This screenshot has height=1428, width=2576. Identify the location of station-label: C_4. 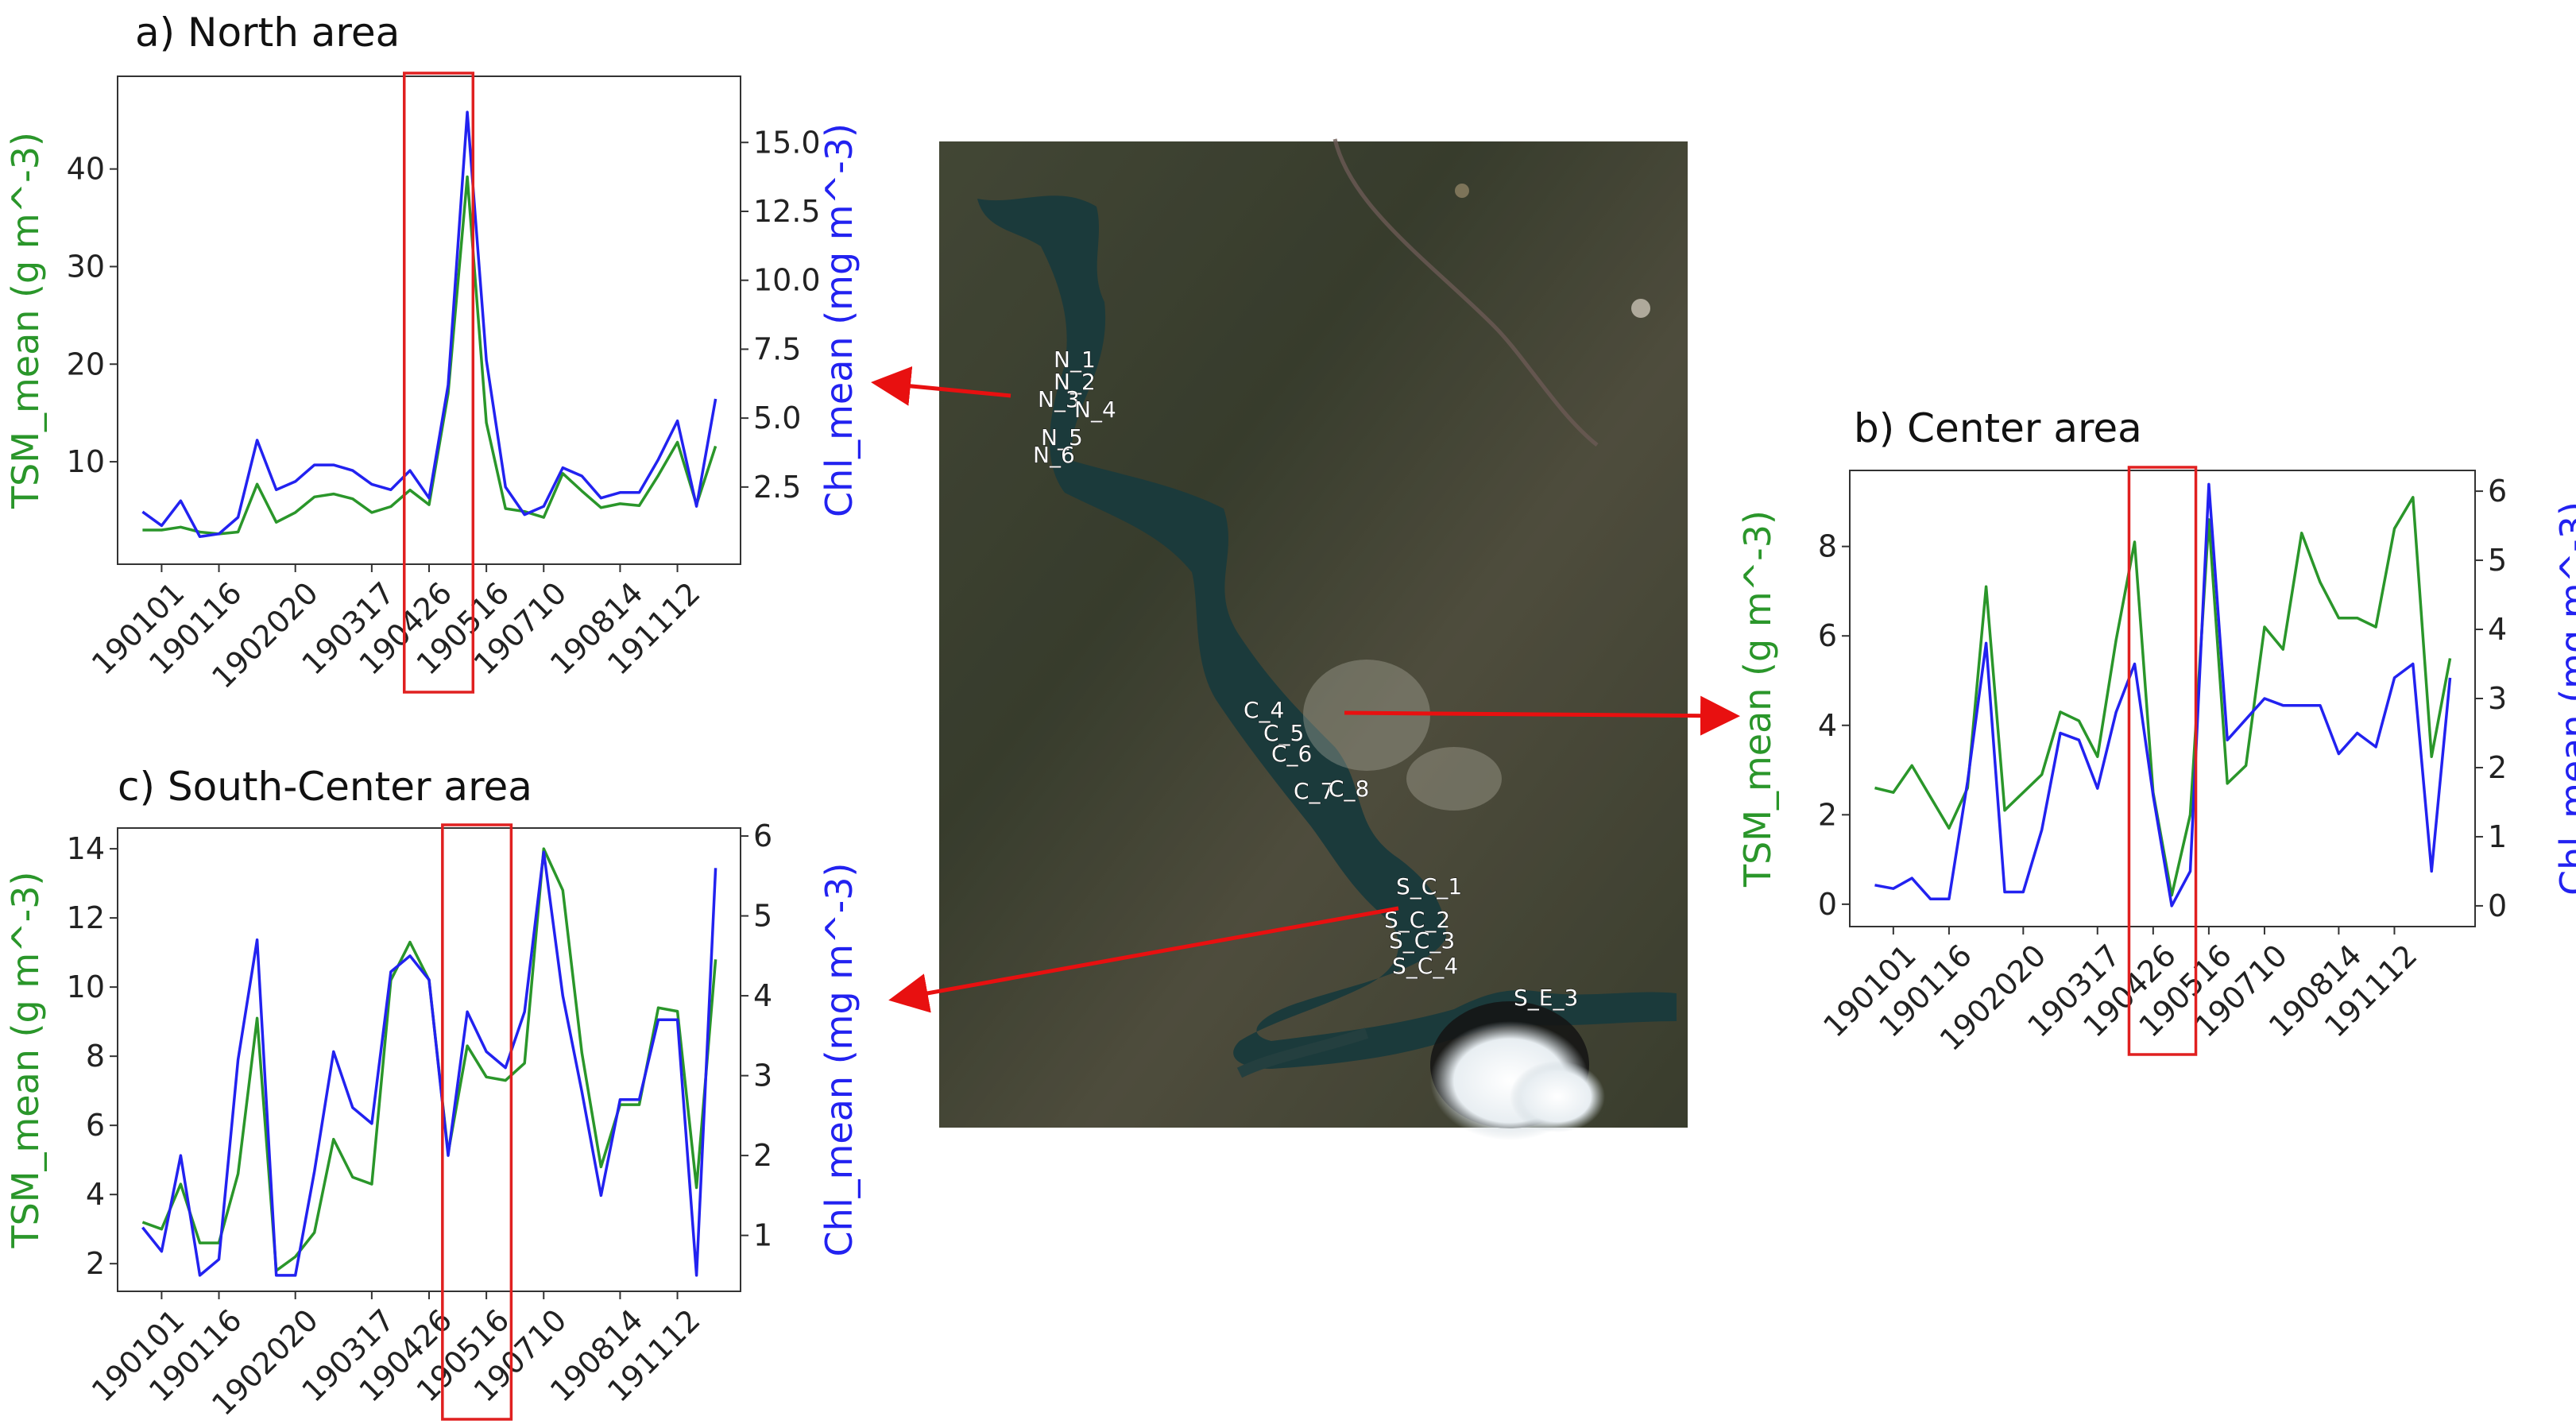
(1264, 710).